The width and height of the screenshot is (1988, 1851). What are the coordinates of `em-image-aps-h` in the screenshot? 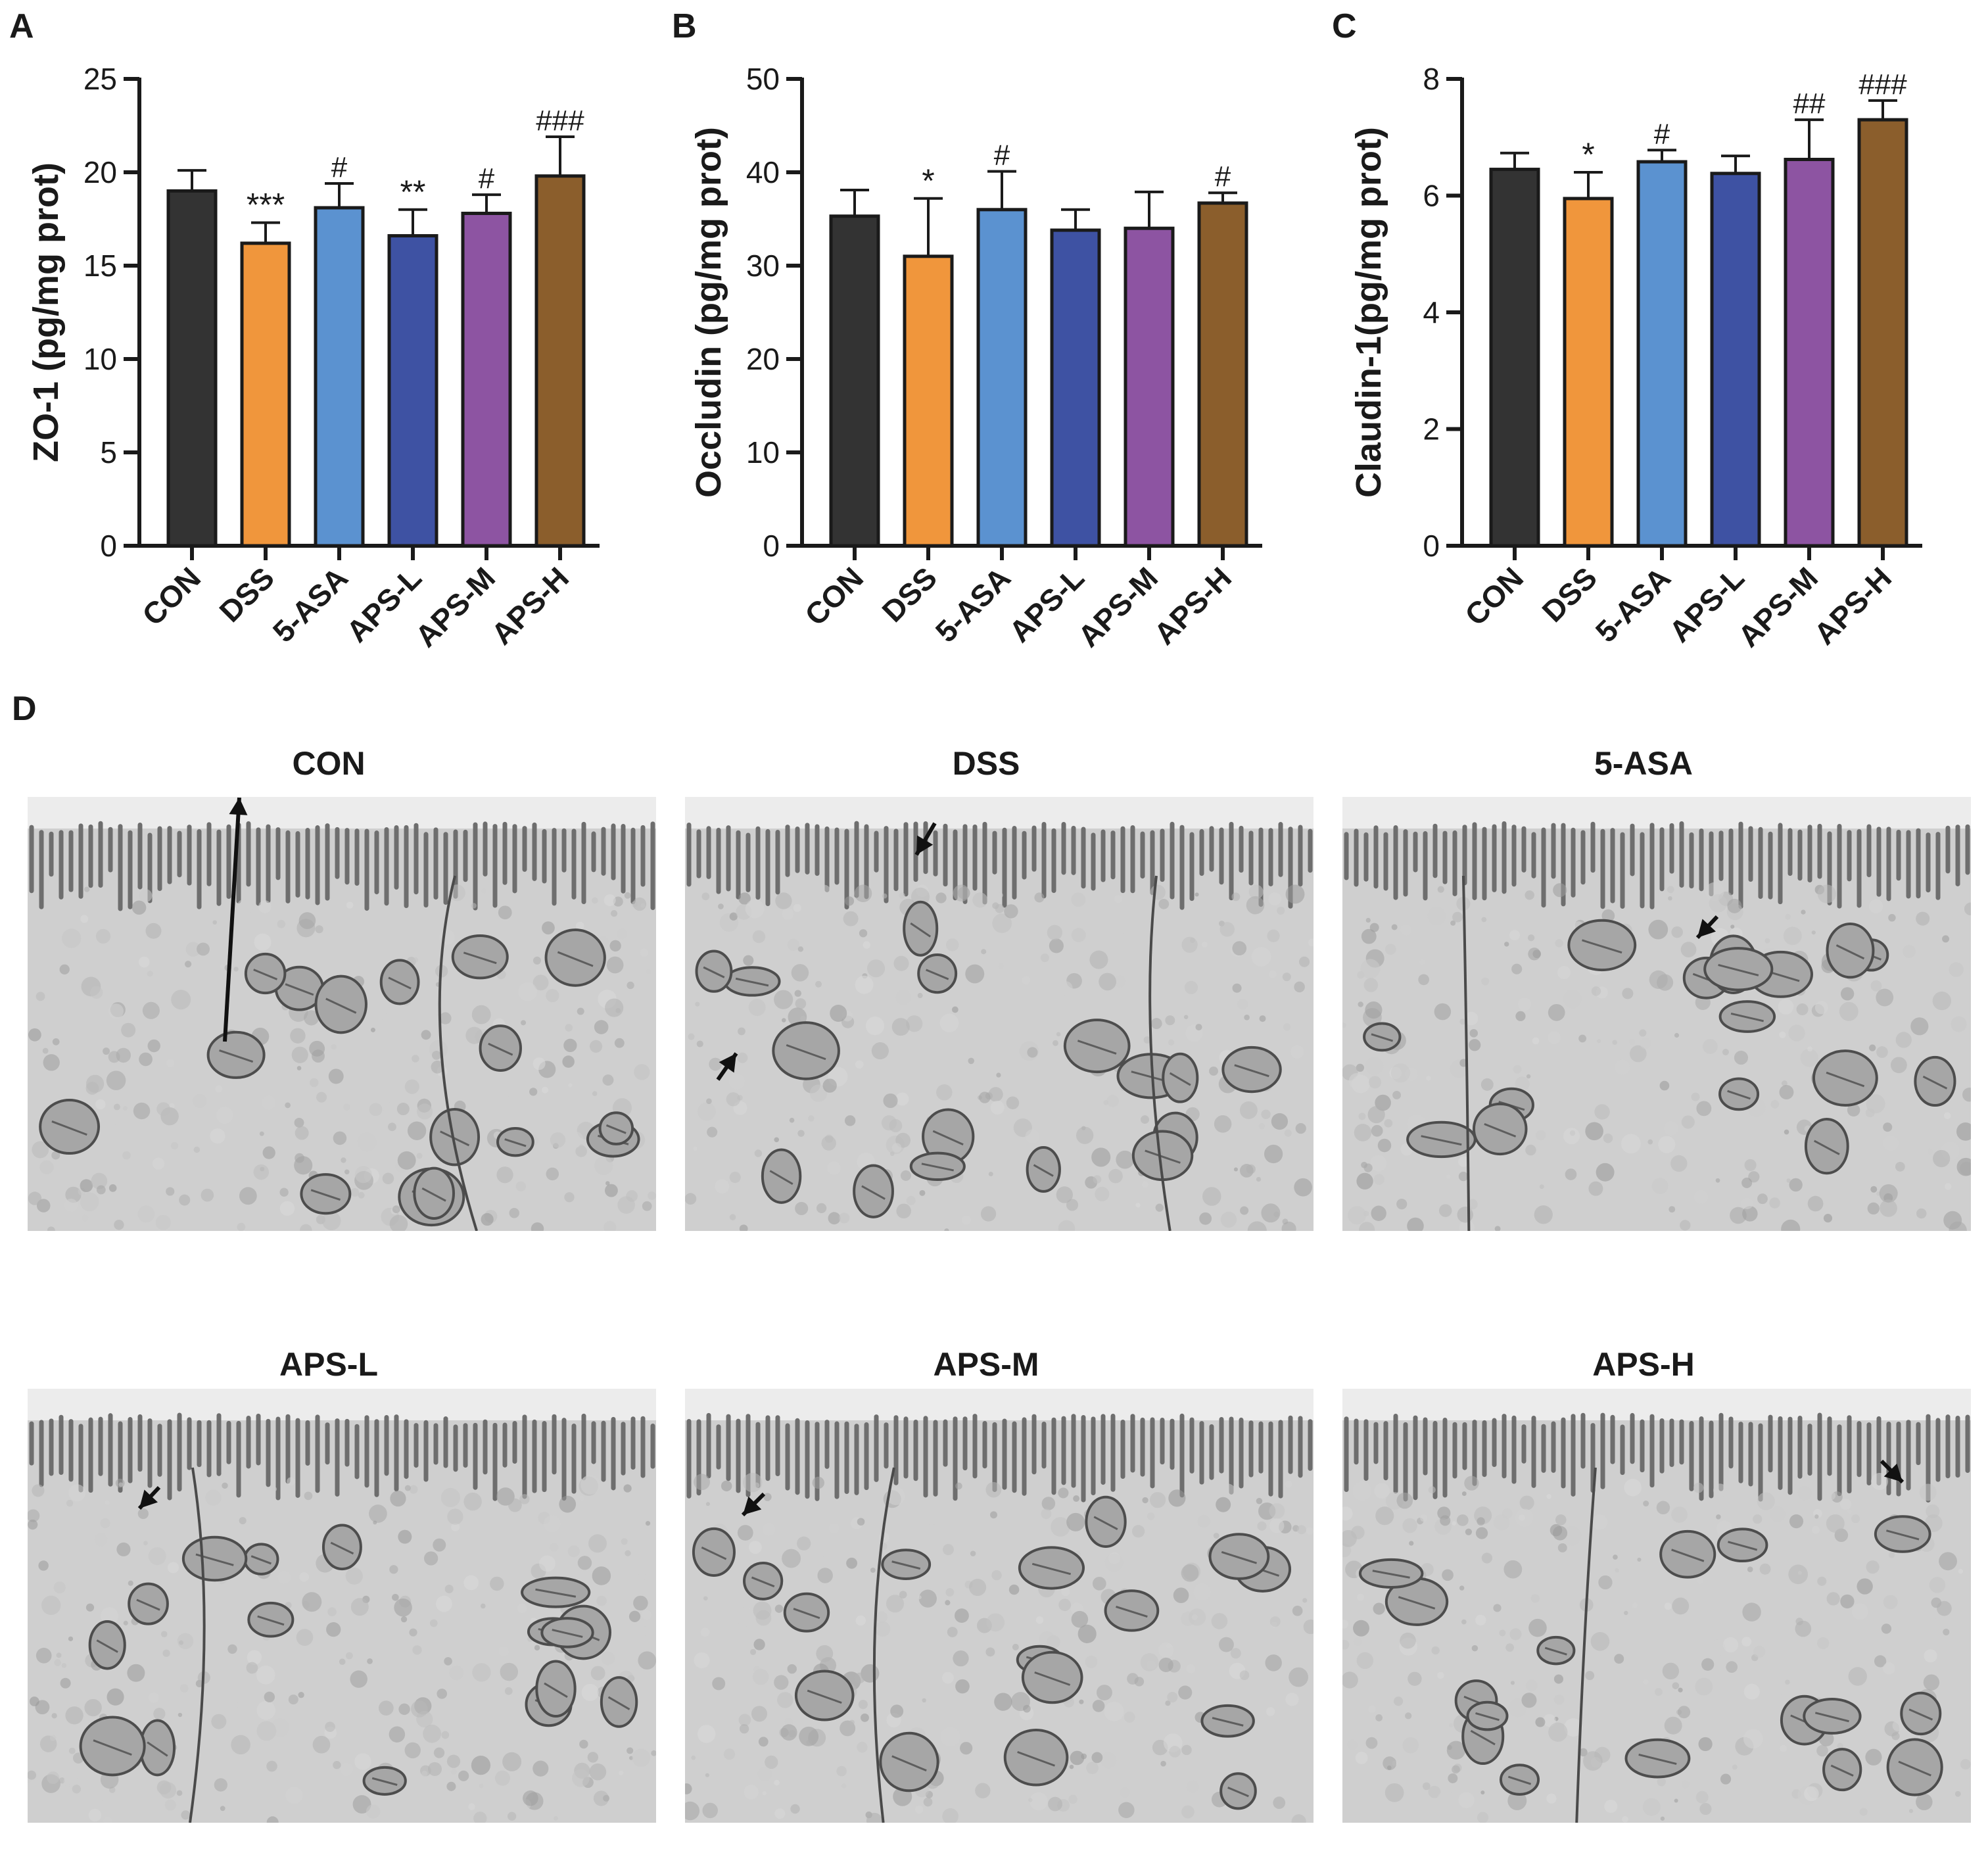 It's located at (1657, 1606).